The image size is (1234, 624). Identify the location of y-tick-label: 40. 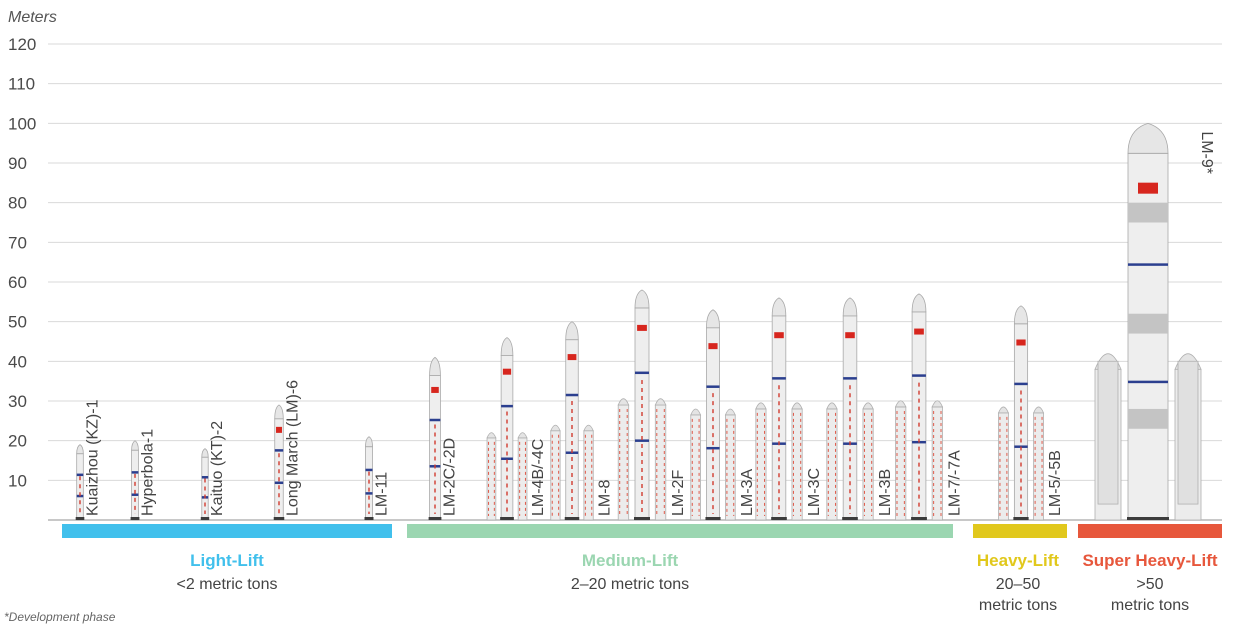
(17, 361).